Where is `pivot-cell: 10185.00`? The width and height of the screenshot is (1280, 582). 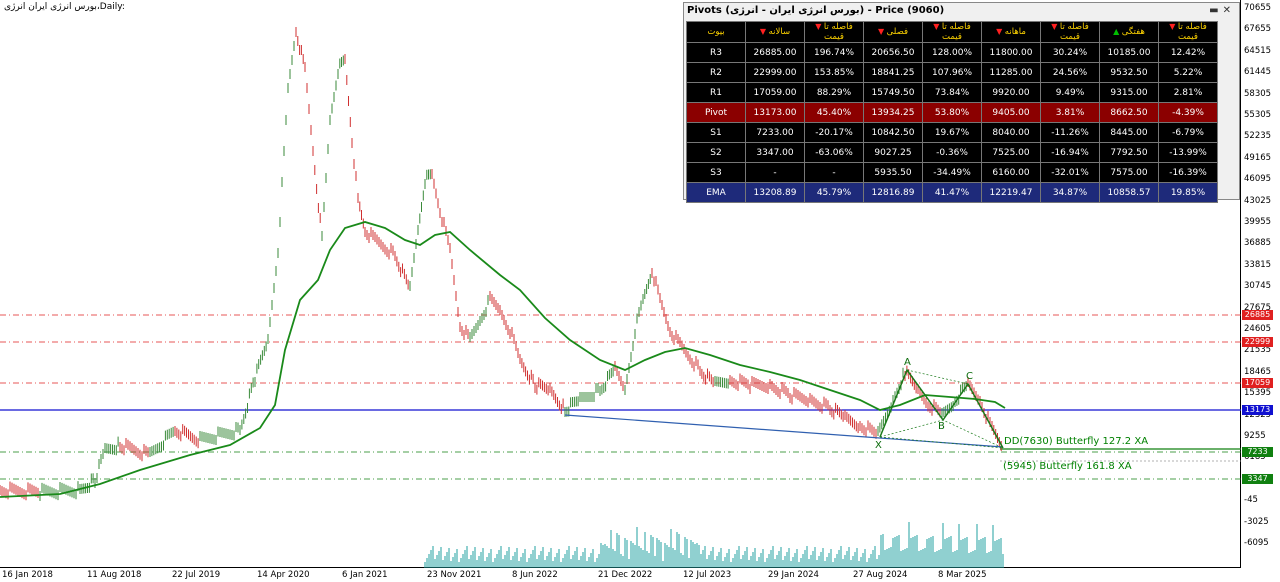
pivot-cell: 10185.00 is located at coordinates (1129, 52).